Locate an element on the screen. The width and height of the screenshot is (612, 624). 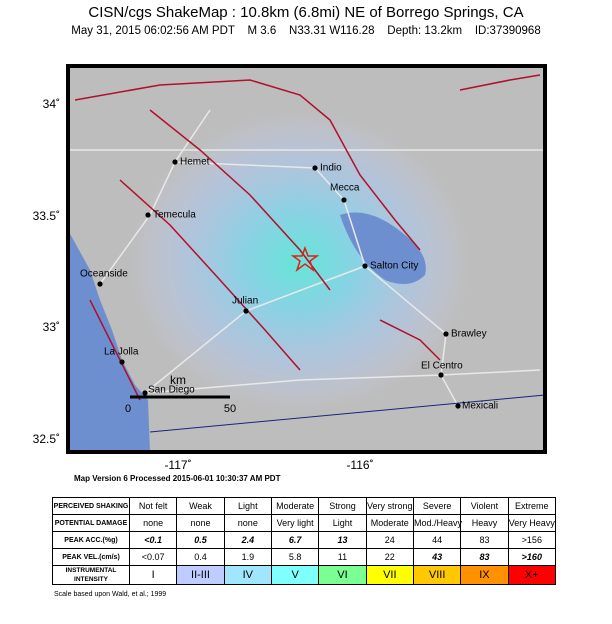
table-cell: Severe is located at coordinates (437, 506).